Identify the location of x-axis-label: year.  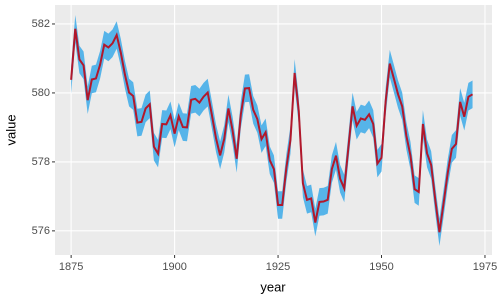
(273, 286).